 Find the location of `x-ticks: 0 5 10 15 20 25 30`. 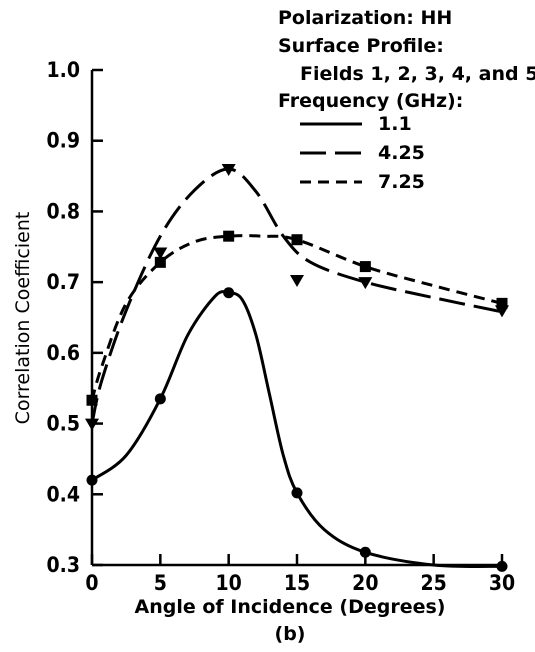

x-ticks: 0 5 10 15 20 25 30 is located at coordinates (300, 574).